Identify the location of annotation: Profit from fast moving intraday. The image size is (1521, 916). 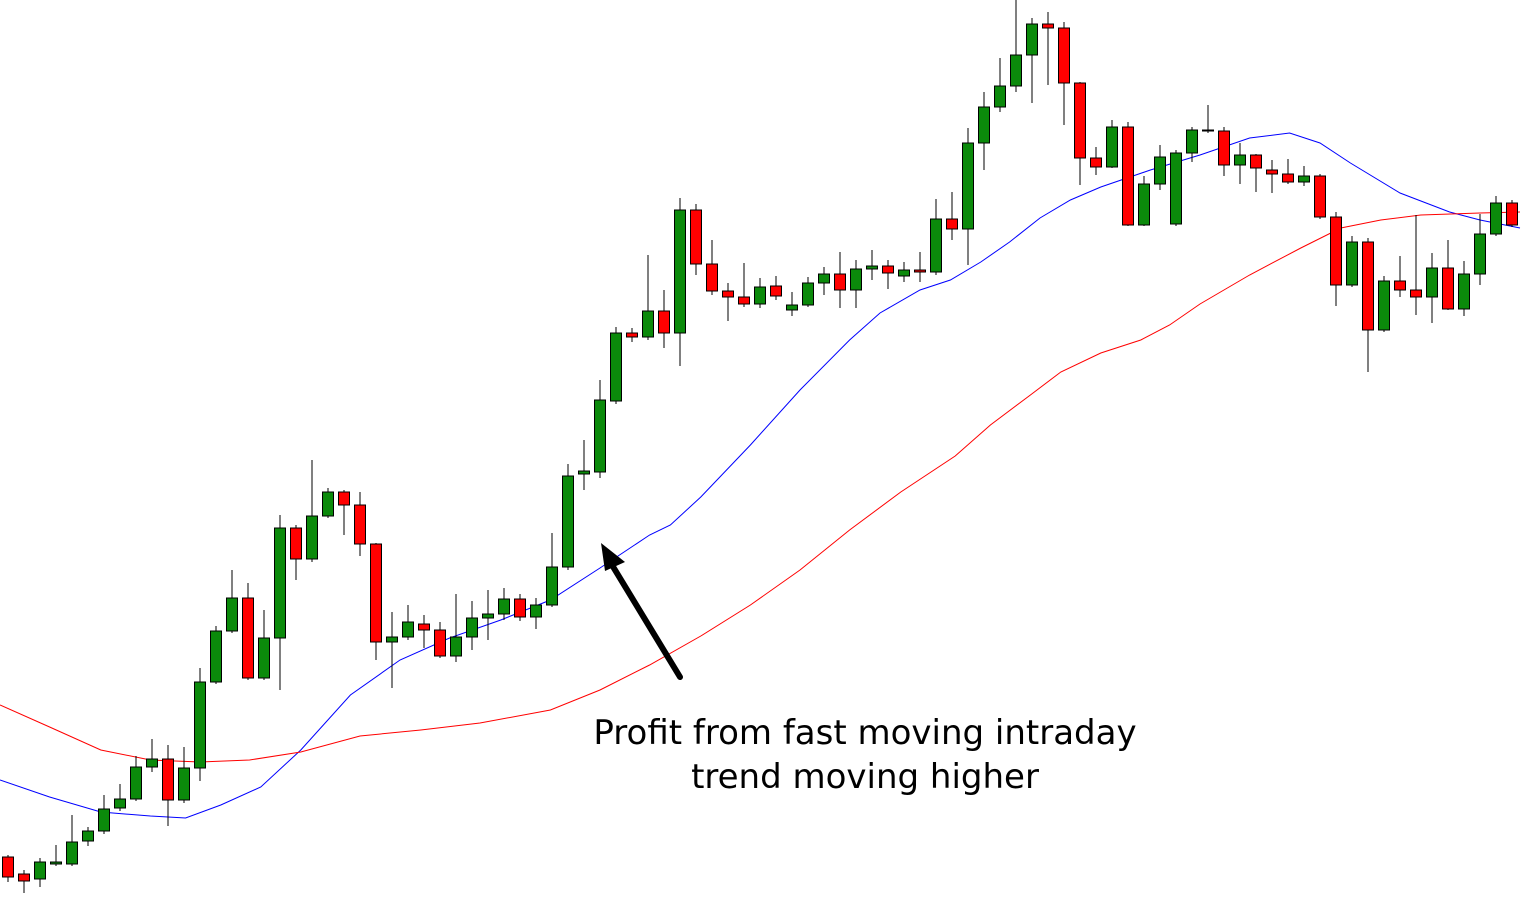
(864, 733).